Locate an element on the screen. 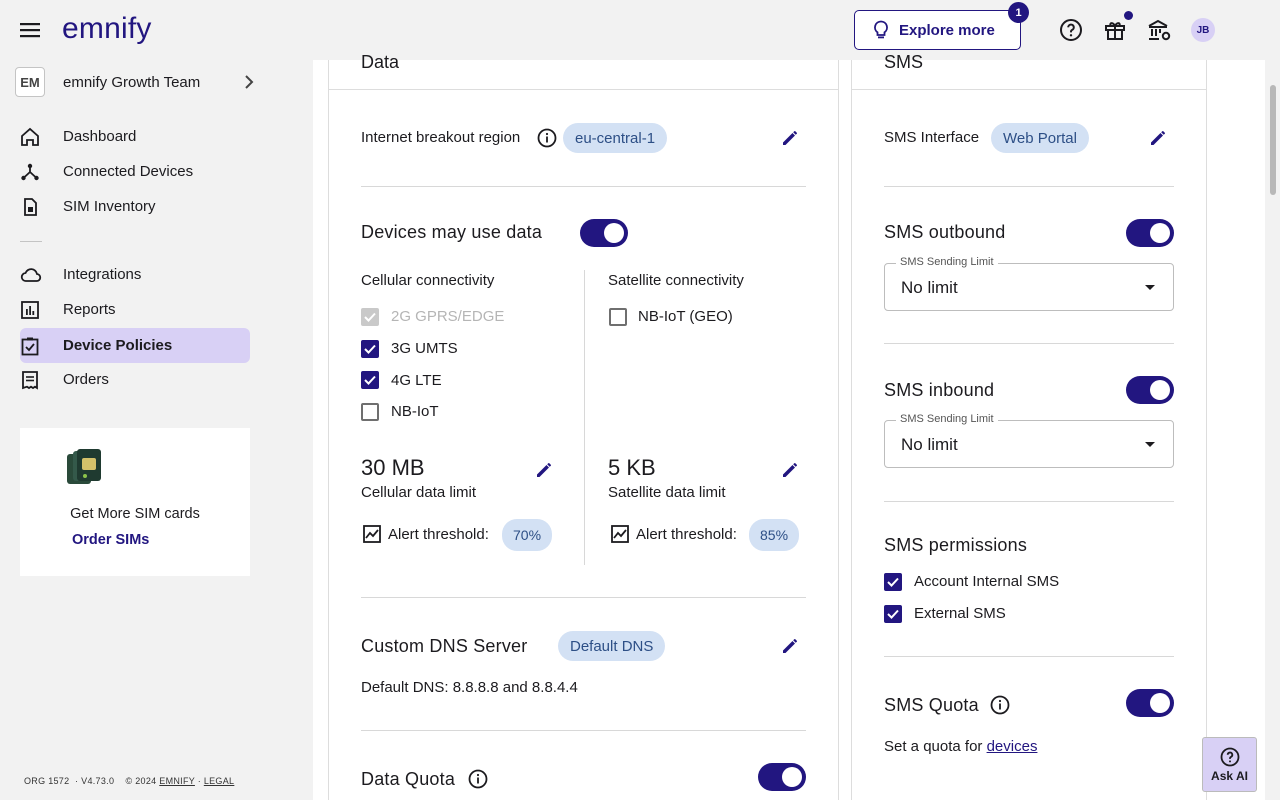 The width and height of the screenshot is (1280, 800). data-quota-toggle is located at coordinates (782, 777).